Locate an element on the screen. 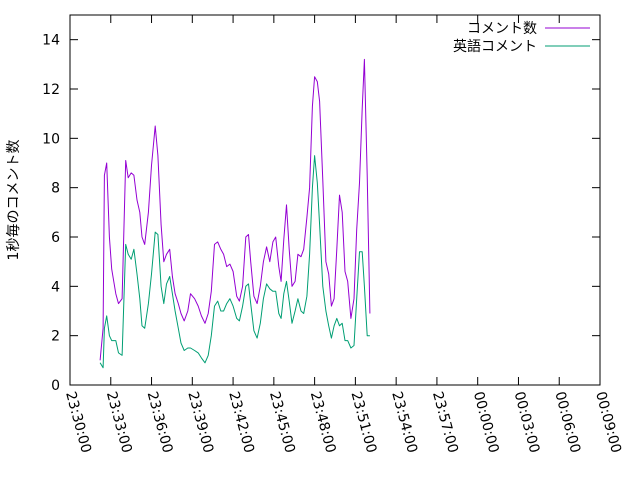 Image resolution: width=640 pixels, height=480 pixels. y-axis-label: 1秒毎のコメント数 is located at coordinates (14, 200).